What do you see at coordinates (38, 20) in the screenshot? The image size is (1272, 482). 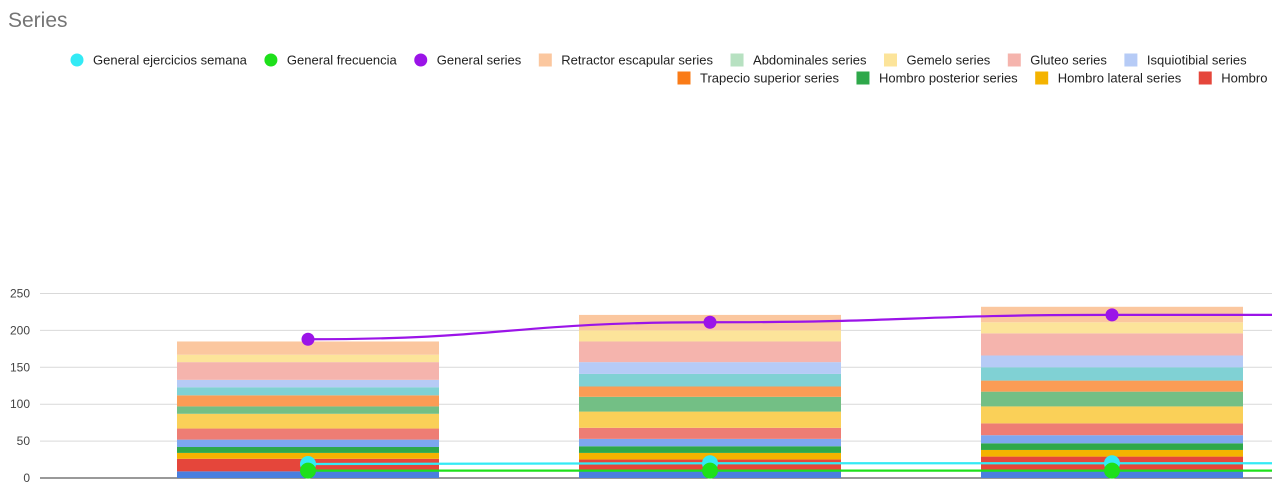 I see `chart-title: Series` at bounding box center [38, 20].